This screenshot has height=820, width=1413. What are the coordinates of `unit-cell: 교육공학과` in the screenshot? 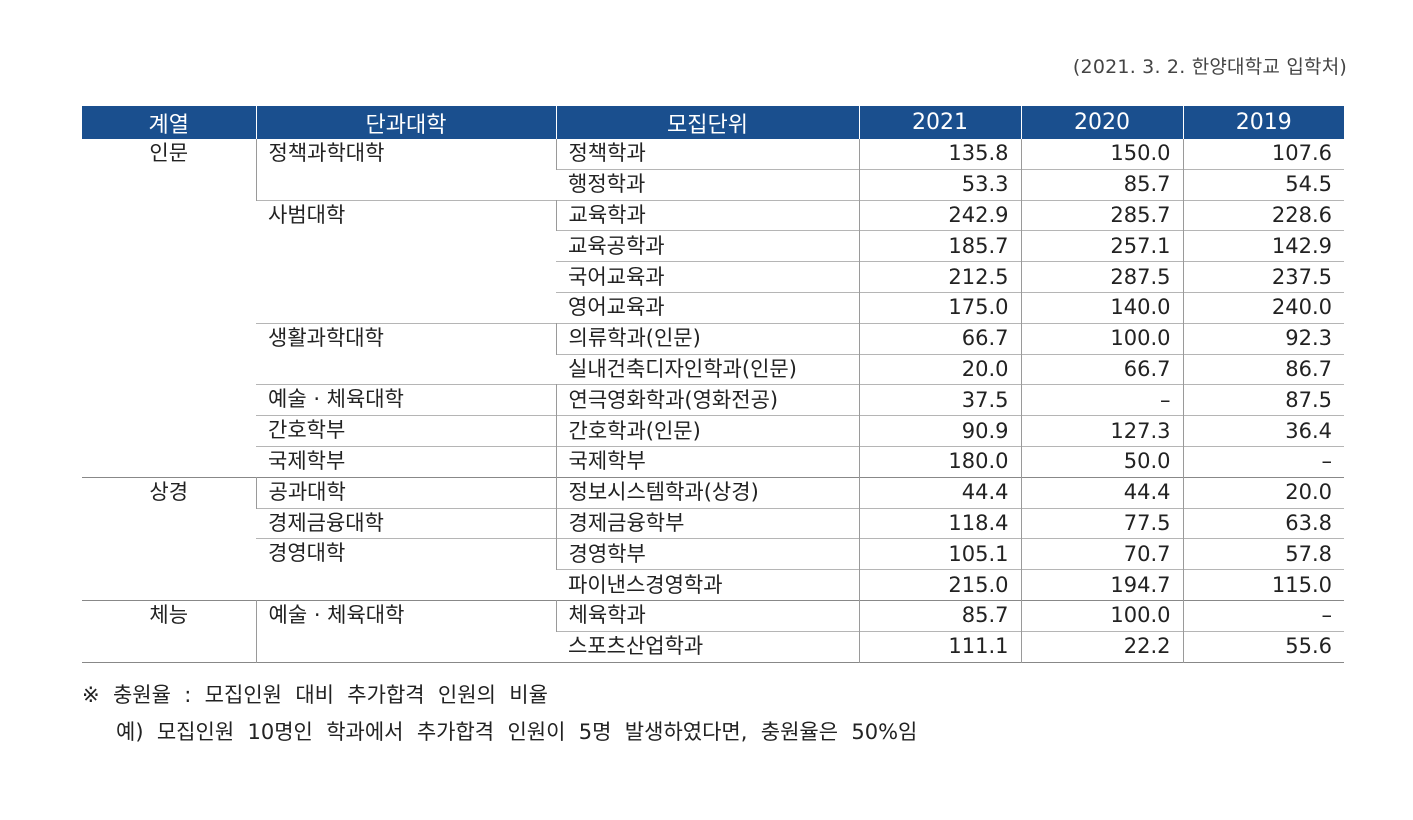 It's located at (616, 245).